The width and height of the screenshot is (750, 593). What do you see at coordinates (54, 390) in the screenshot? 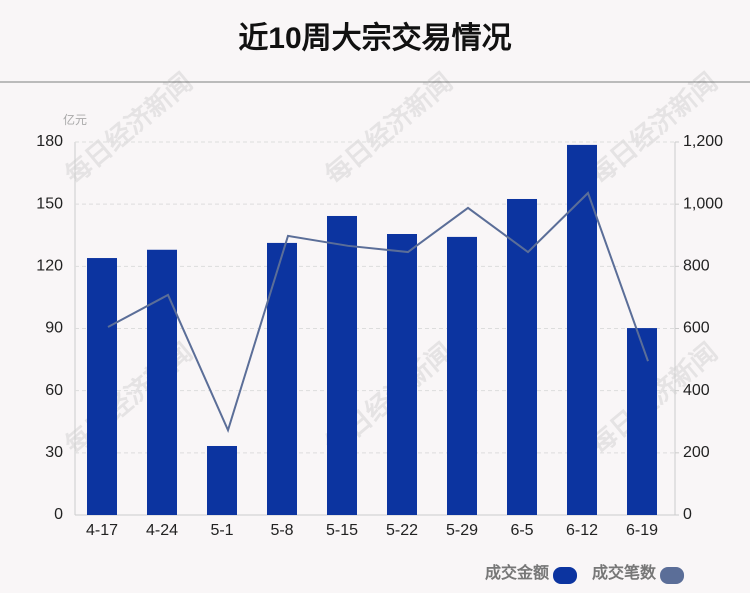
I see `y-tick-label: 60` at bounding box center [54, 390].